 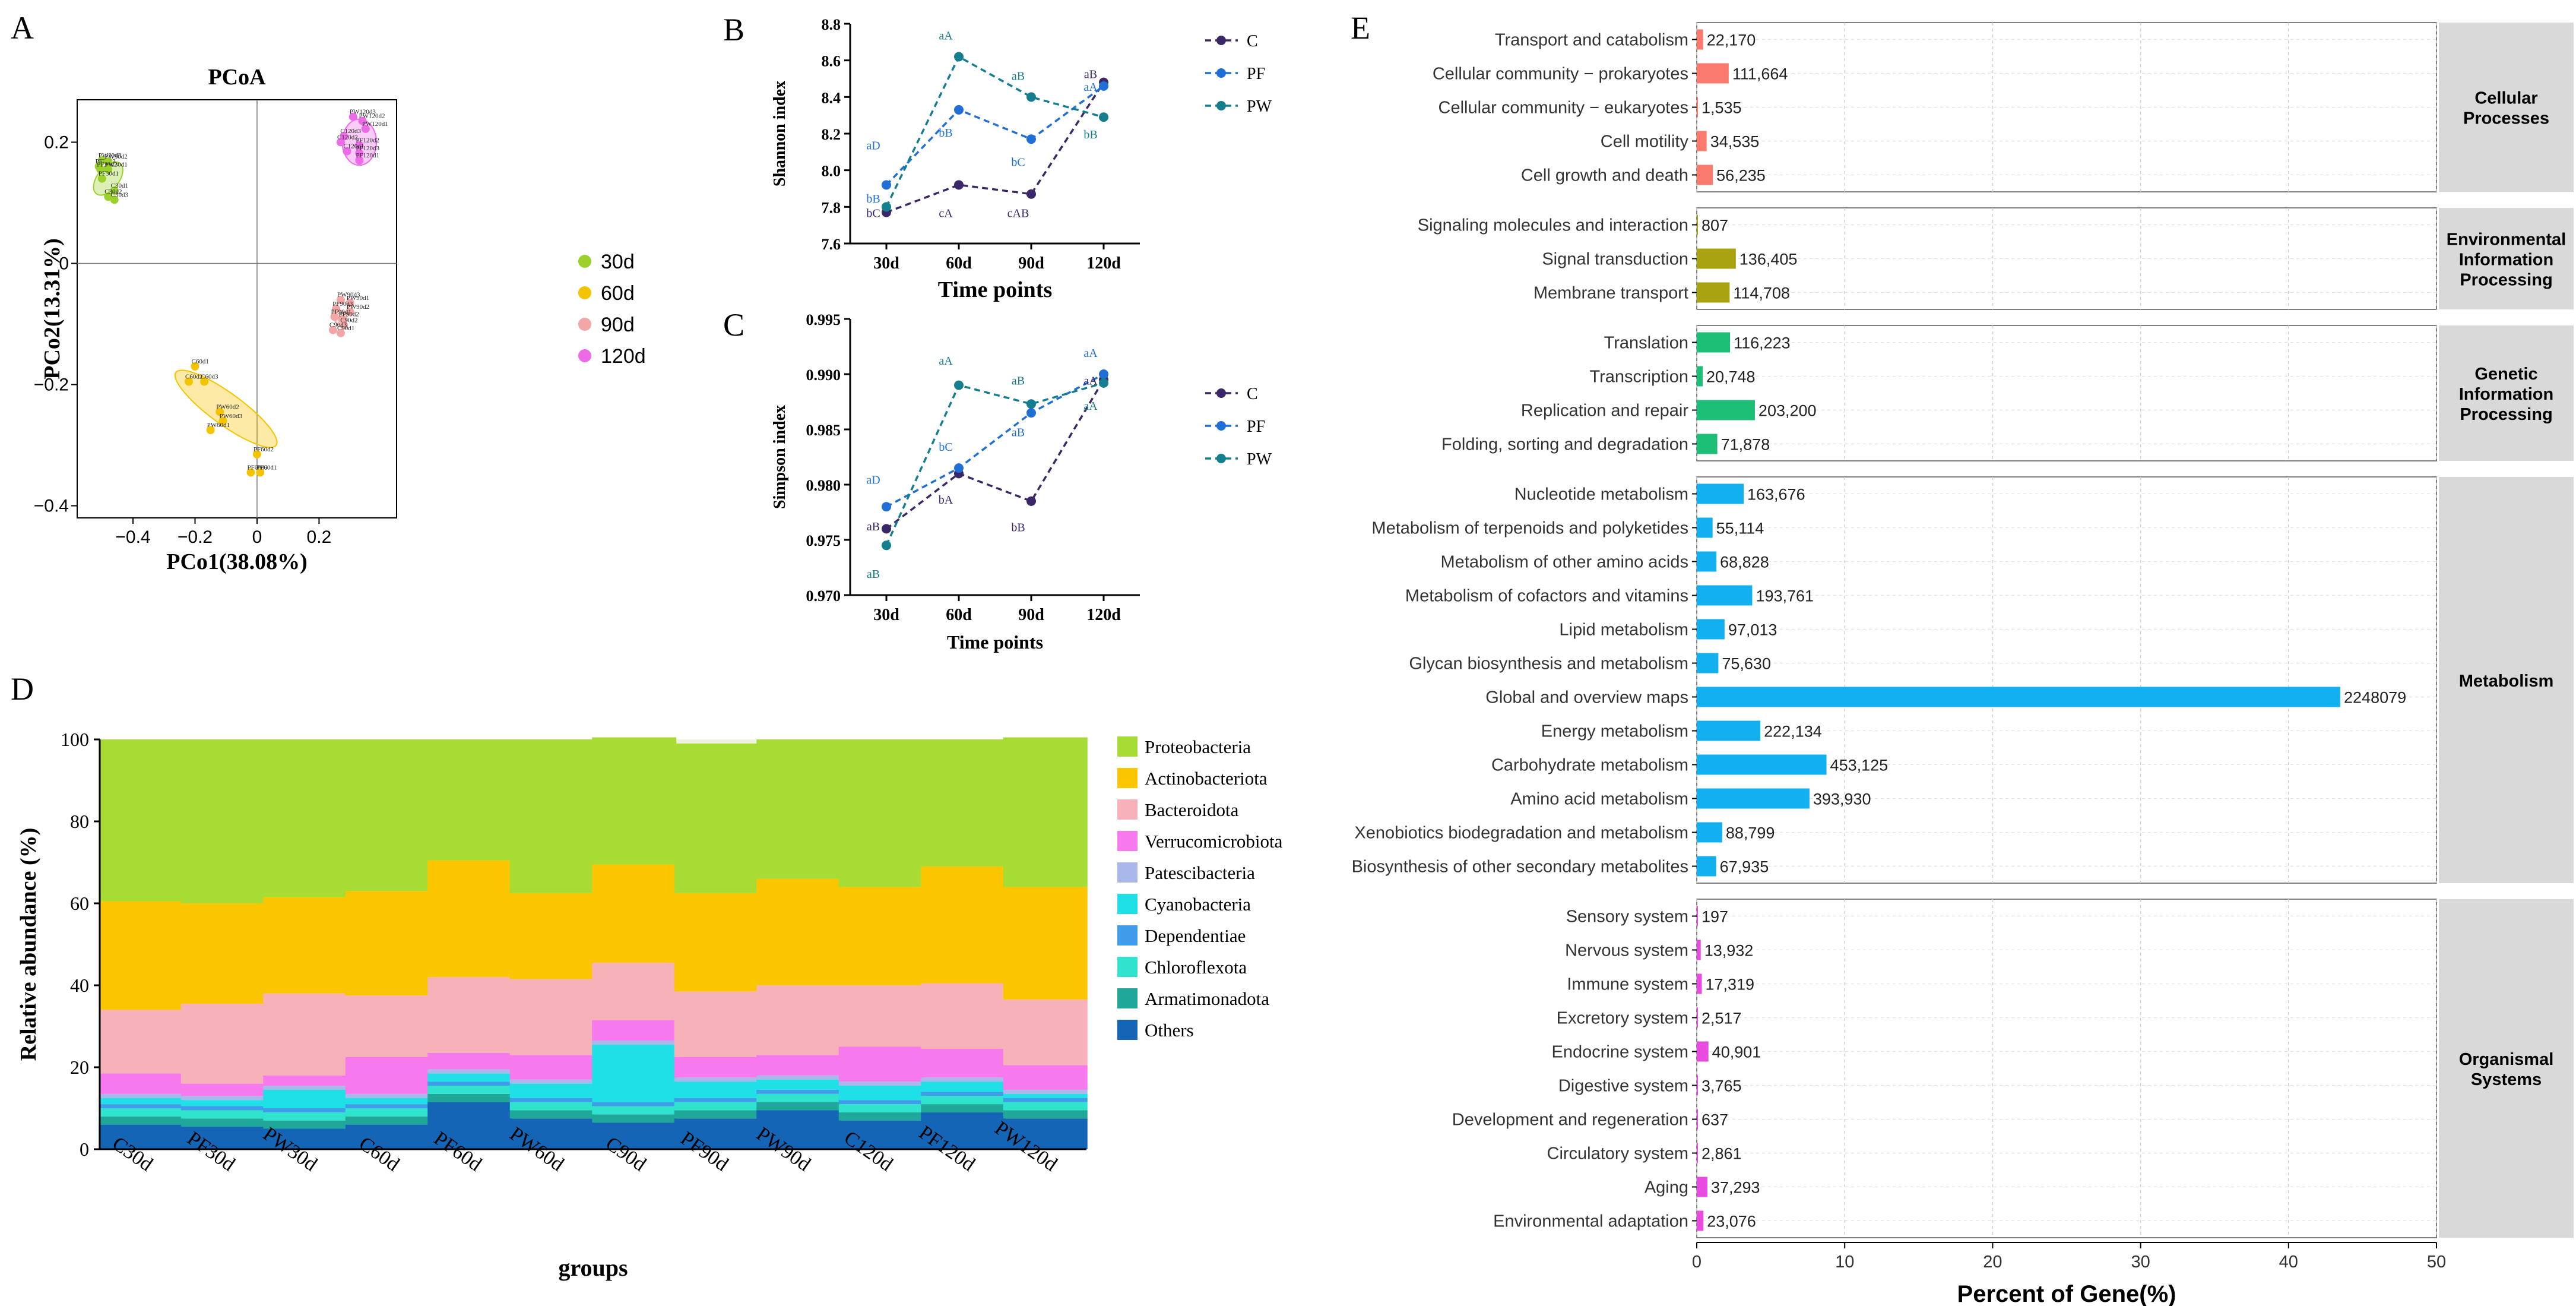 What do you see at coordinates (1722, 108) in the screenshot?
I see `kegg-value-label: 1,535` at bounding box center [1722, 108].